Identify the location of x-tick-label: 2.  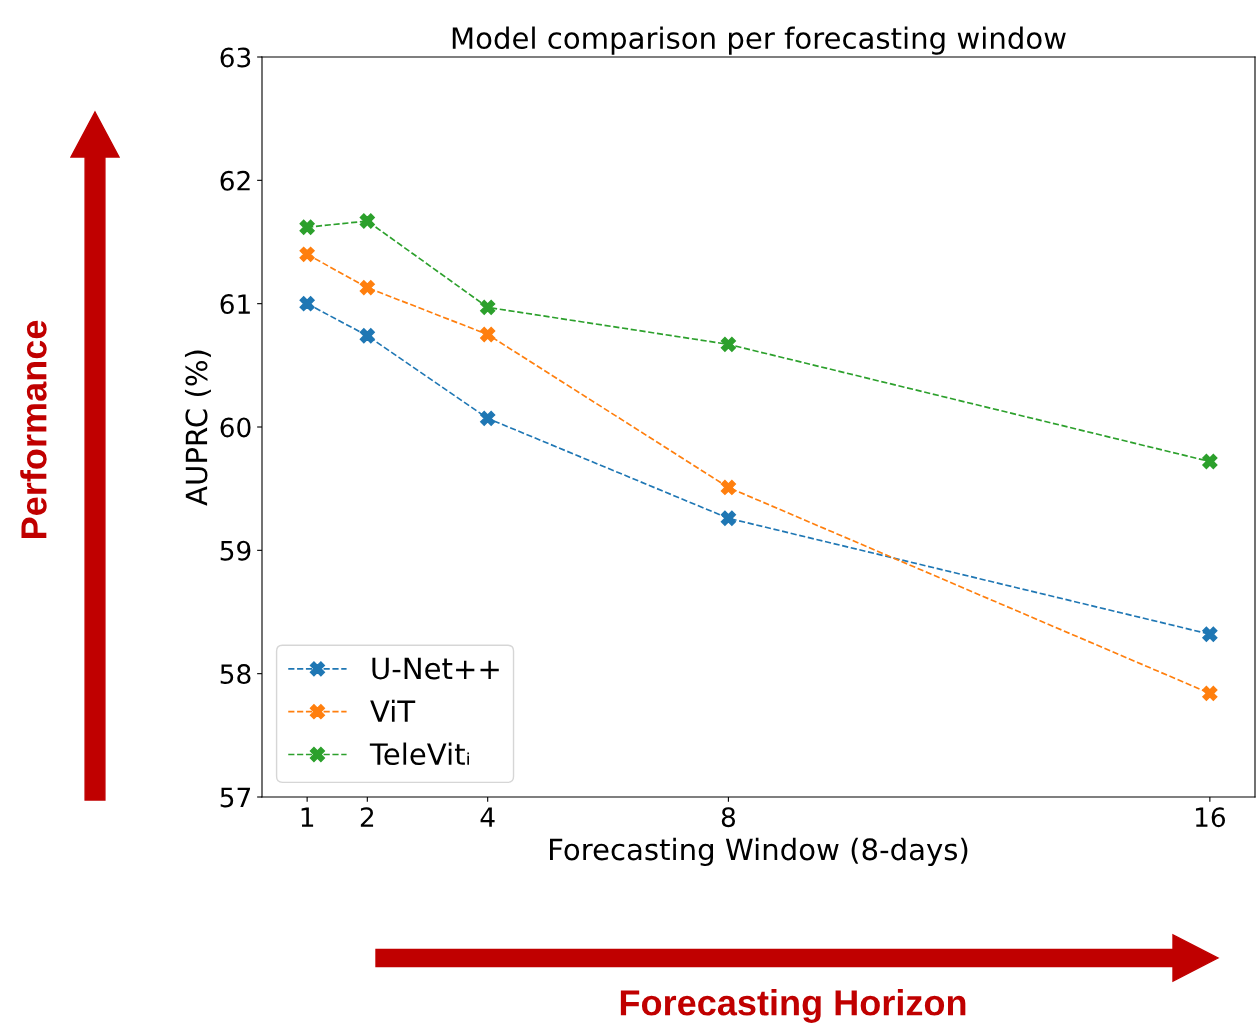
(367, 817).